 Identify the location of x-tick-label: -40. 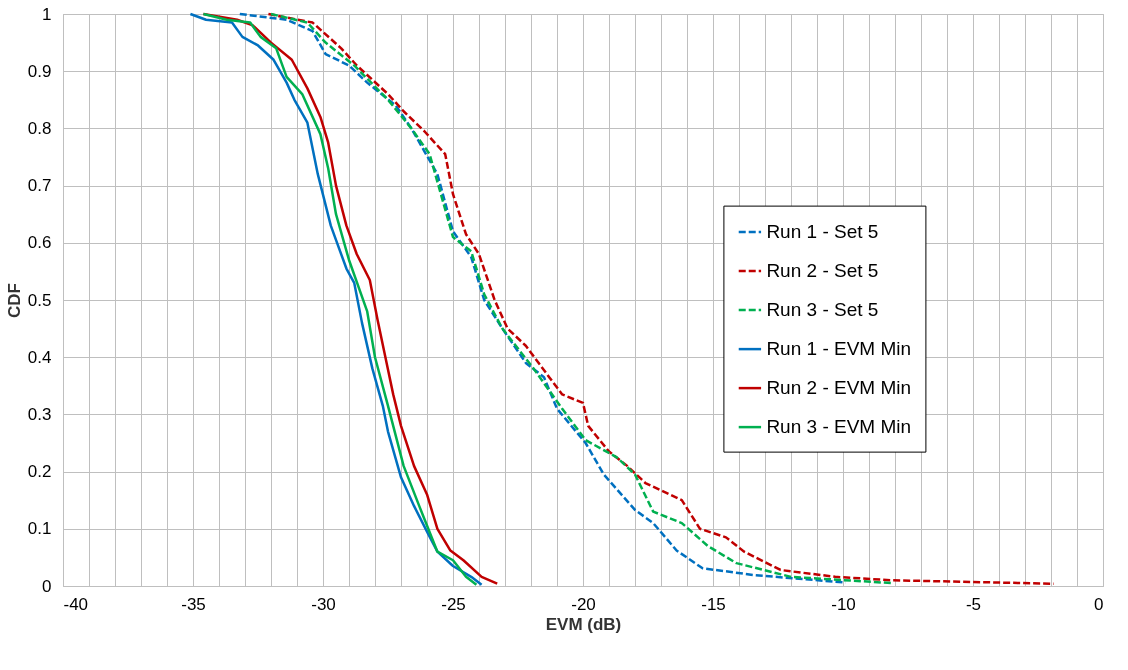
(76, 604).